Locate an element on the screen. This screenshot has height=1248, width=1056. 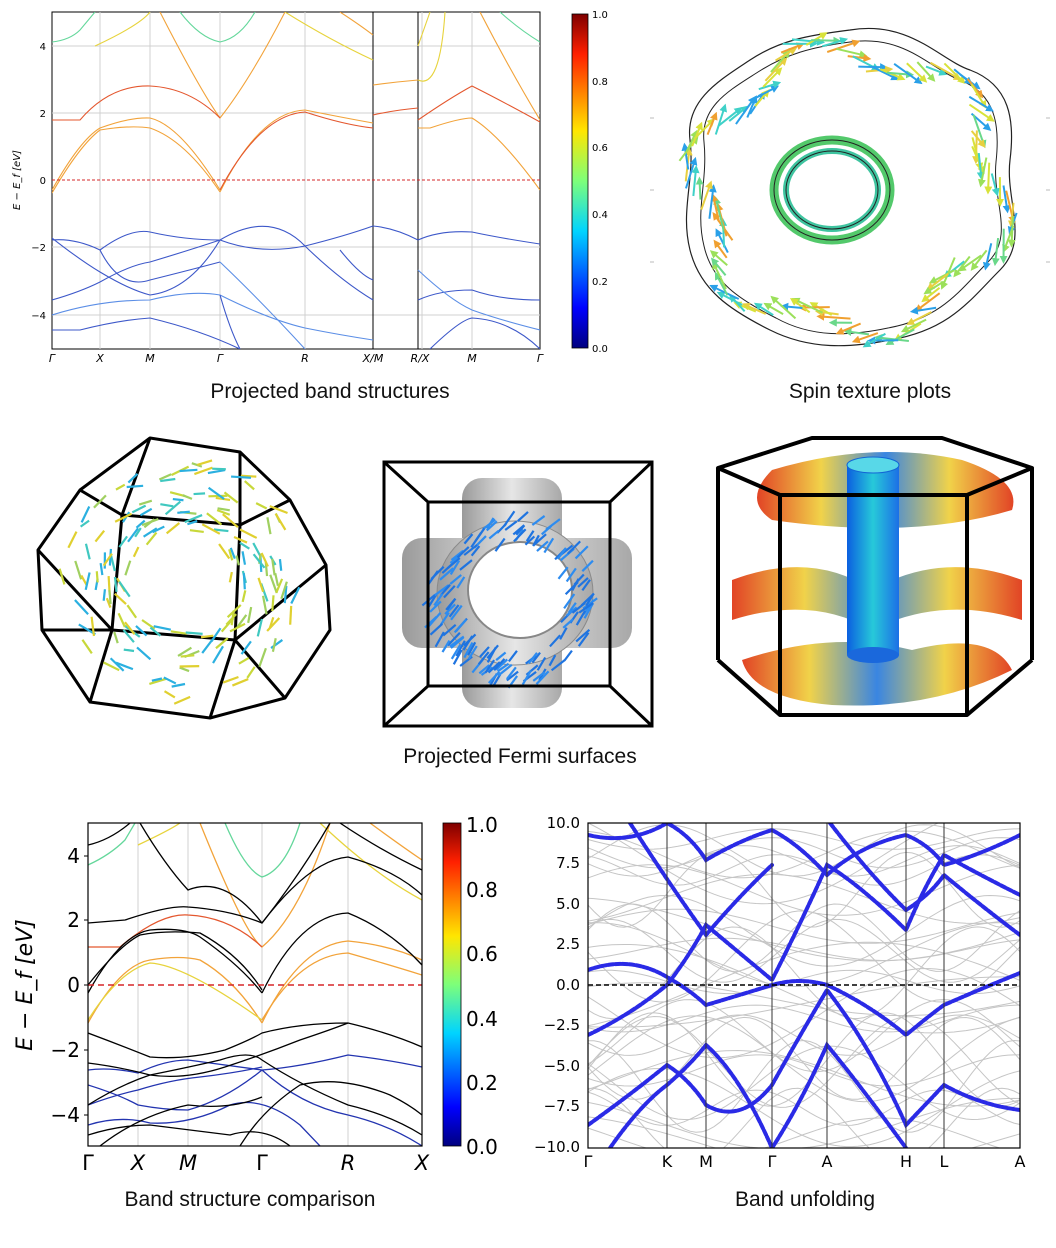
colorbar-tick: 0.8 is located at coordinates (482, 890).